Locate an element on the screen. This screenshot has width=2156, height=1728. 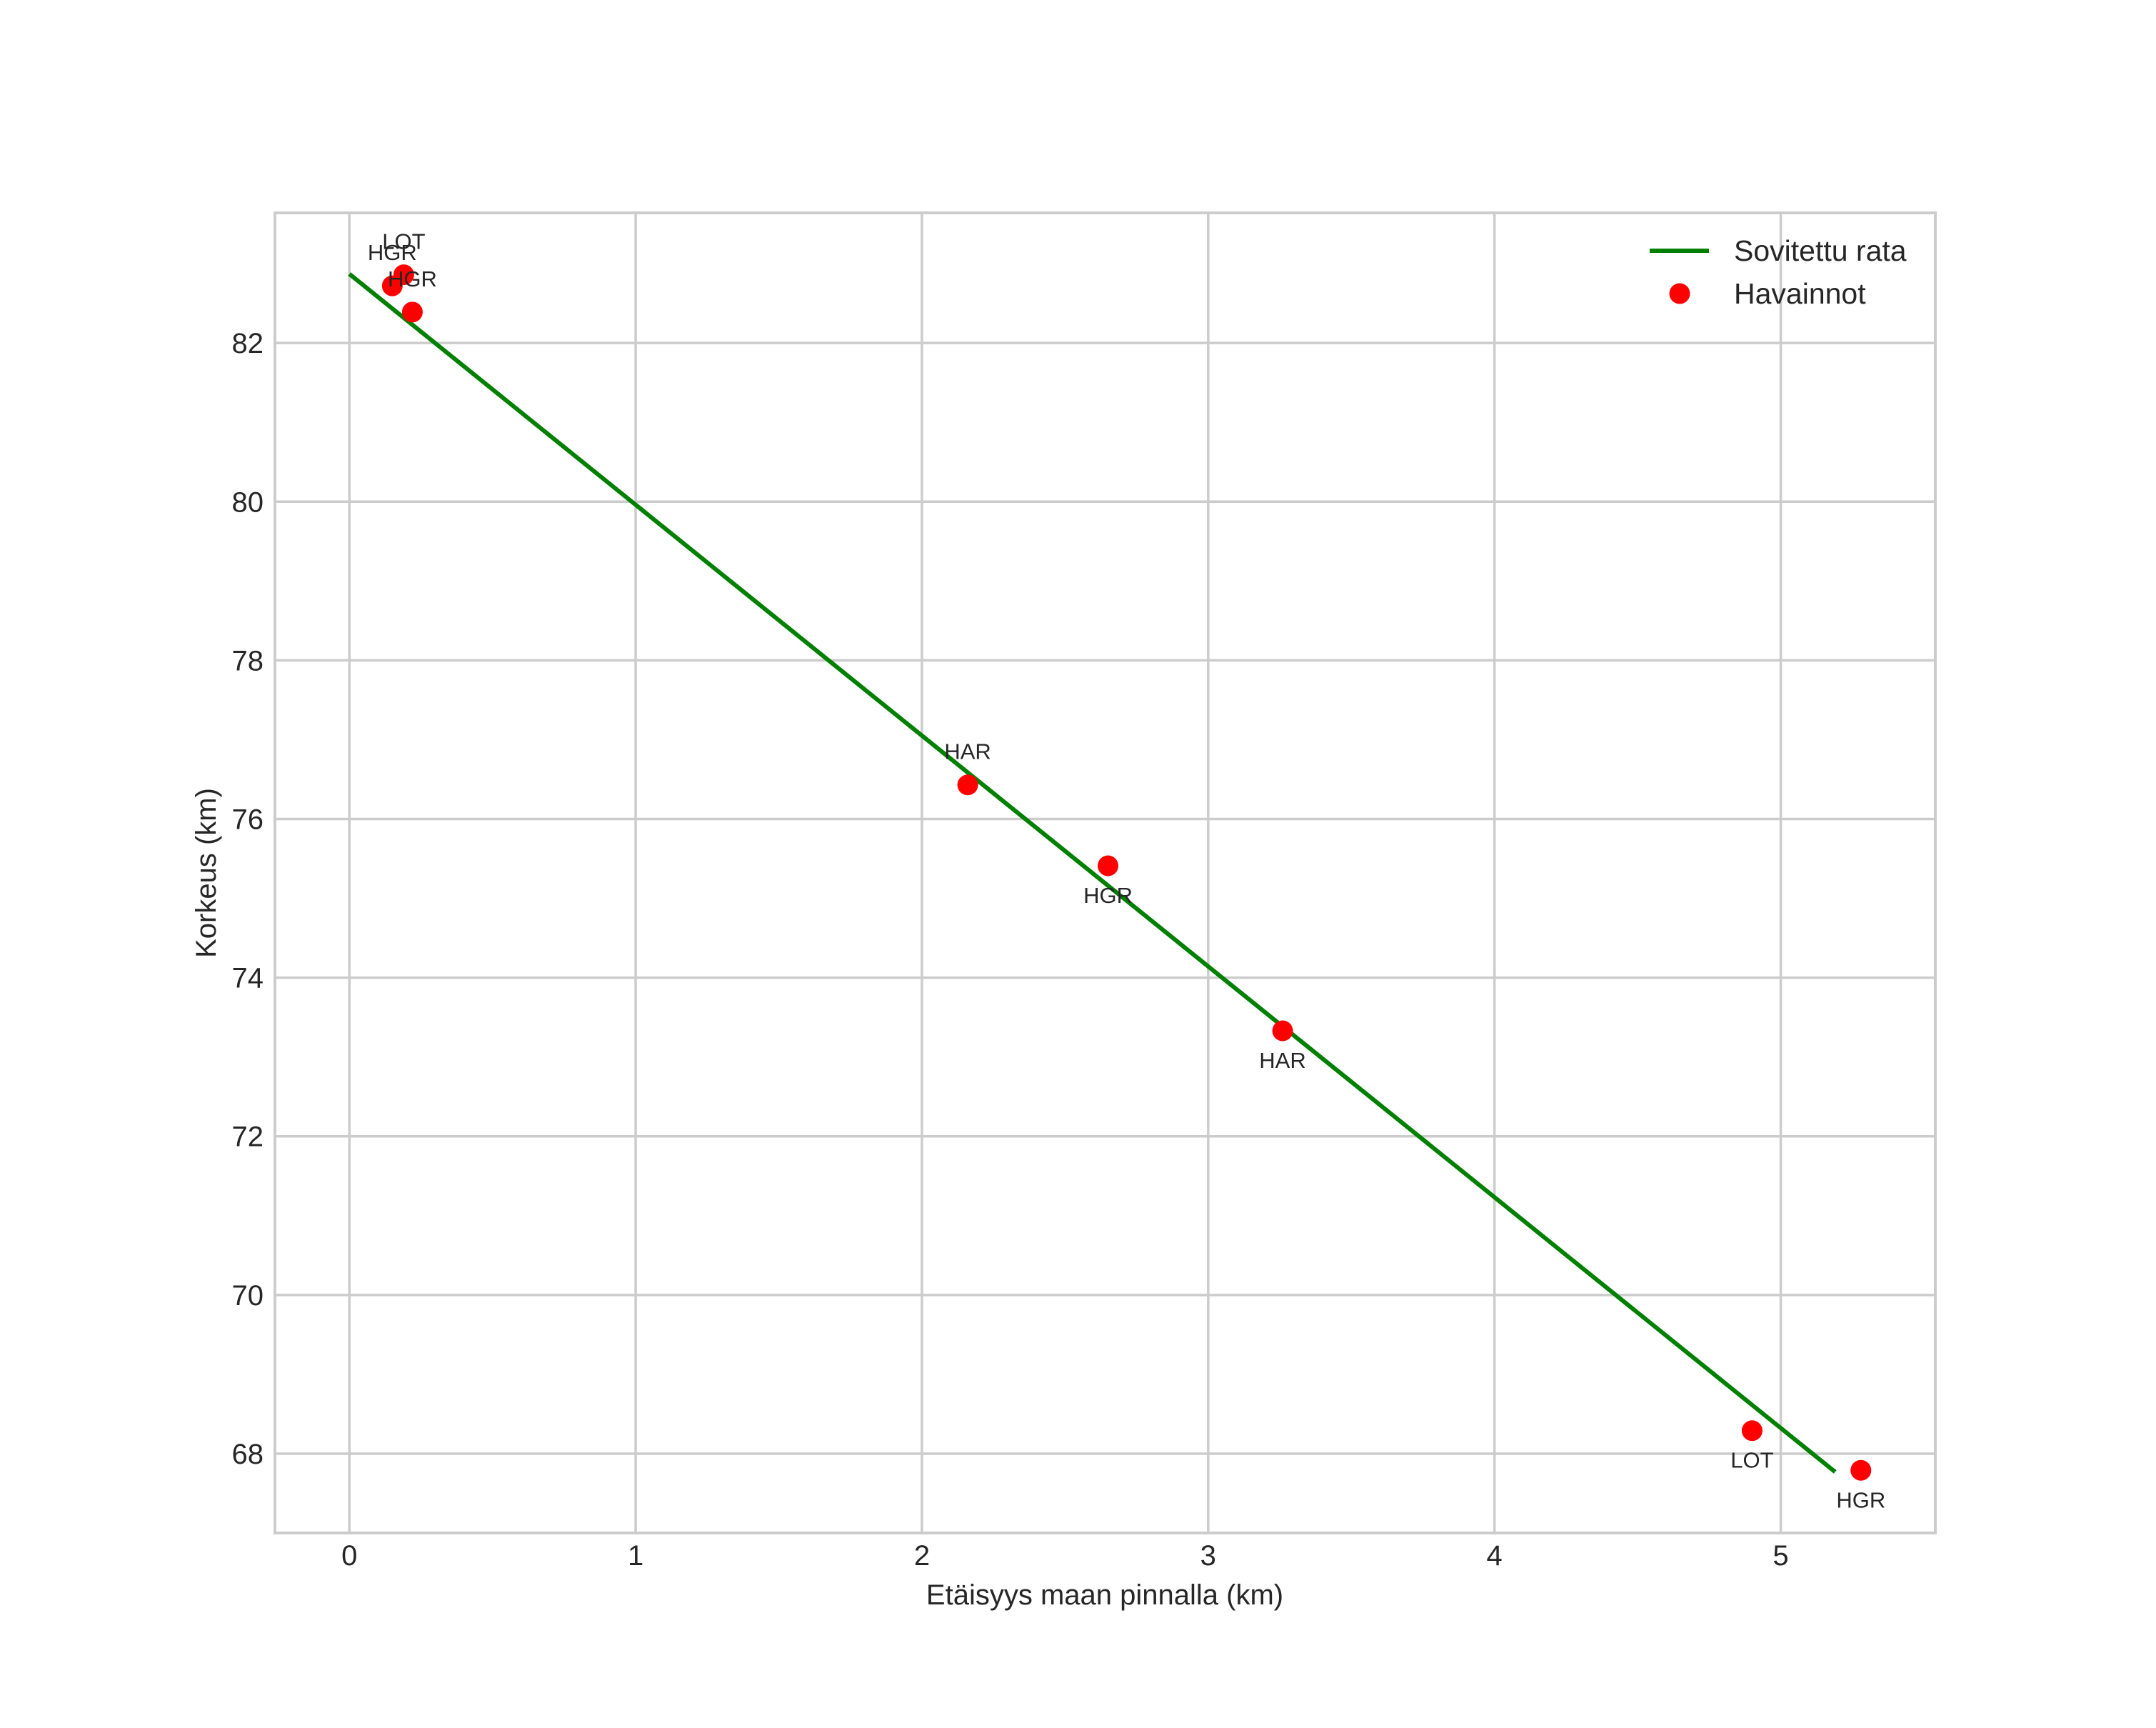
x-tick-label: 1 is located at coordinates (635, 1556).